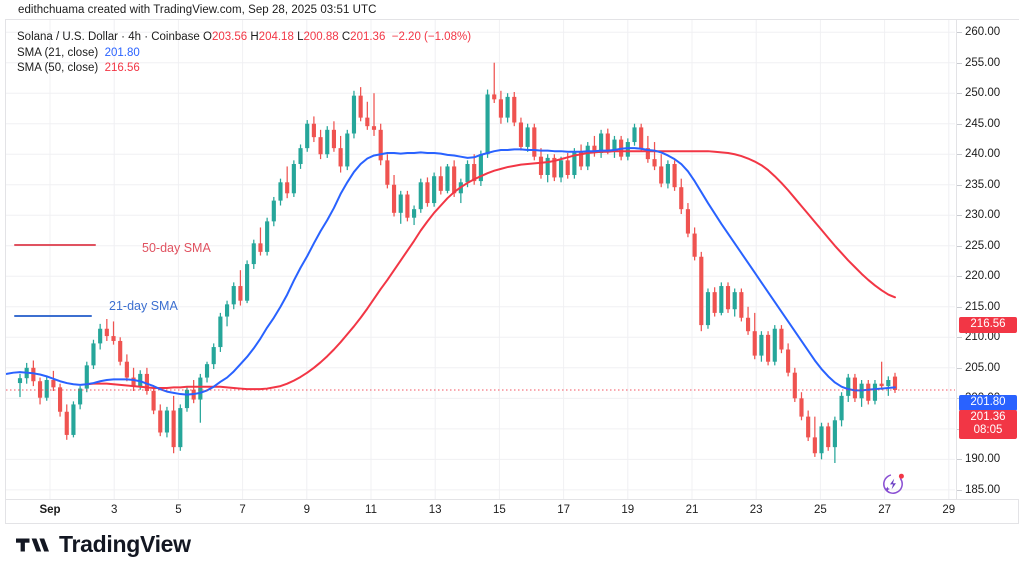  What do you see at coordinates (512, 512) in the screenshot?
I see `time-axis: Sep 3 5 7 9 11 13 15 17 19 21 23 25 27 29` at bounding box center [512, 512].